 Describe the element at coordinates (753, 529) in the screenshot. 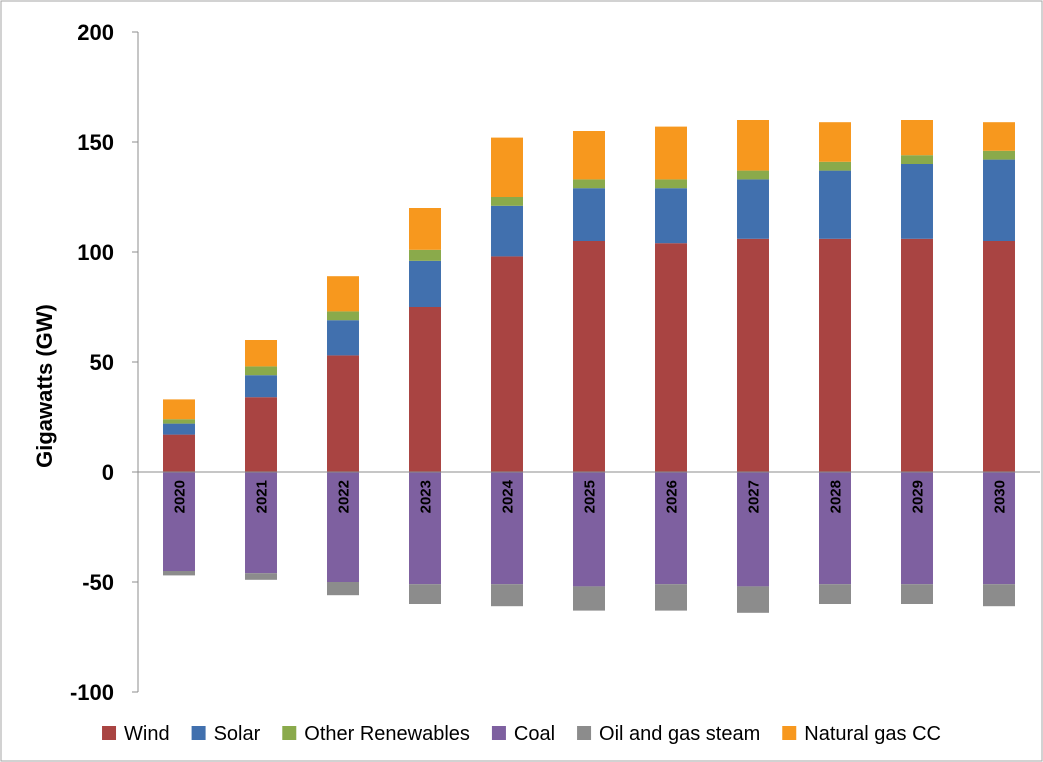

I see `bar-coal-2027` at that location.